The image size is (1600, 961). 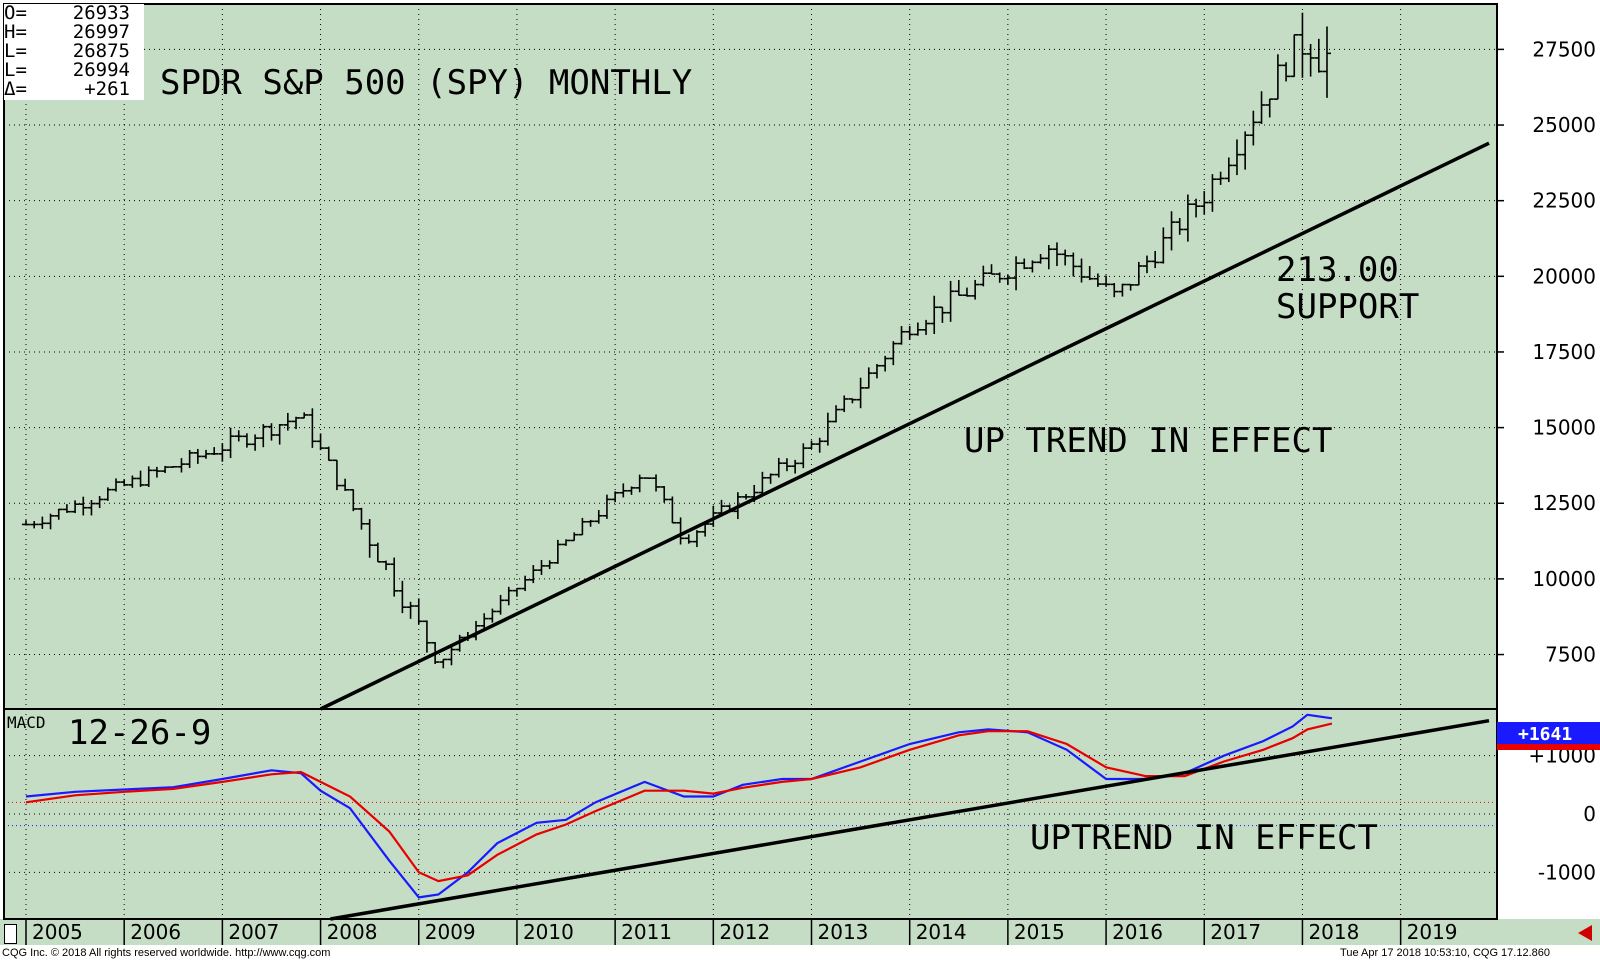 What do you see at coordinates (15, 70) in the screenshot?
I see `ohlc-last-label: L=` at bounding box center [15, 70].